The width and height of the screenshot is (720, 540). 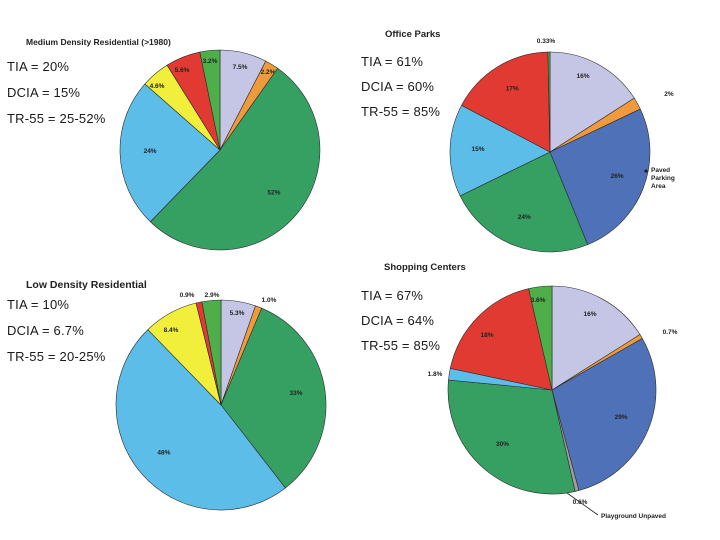 What do you see at coordinates (546, 41) in the screenshot?
I see `slice-label-office-6: 0.33%` at bounding box center [546, 41].